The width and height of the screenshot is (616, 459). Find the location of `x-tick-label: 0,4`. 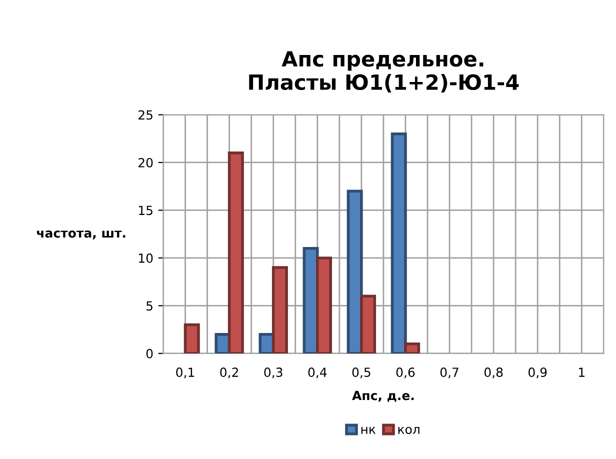

x-tick-label: 0,4 is located at coordinates (317, 373).